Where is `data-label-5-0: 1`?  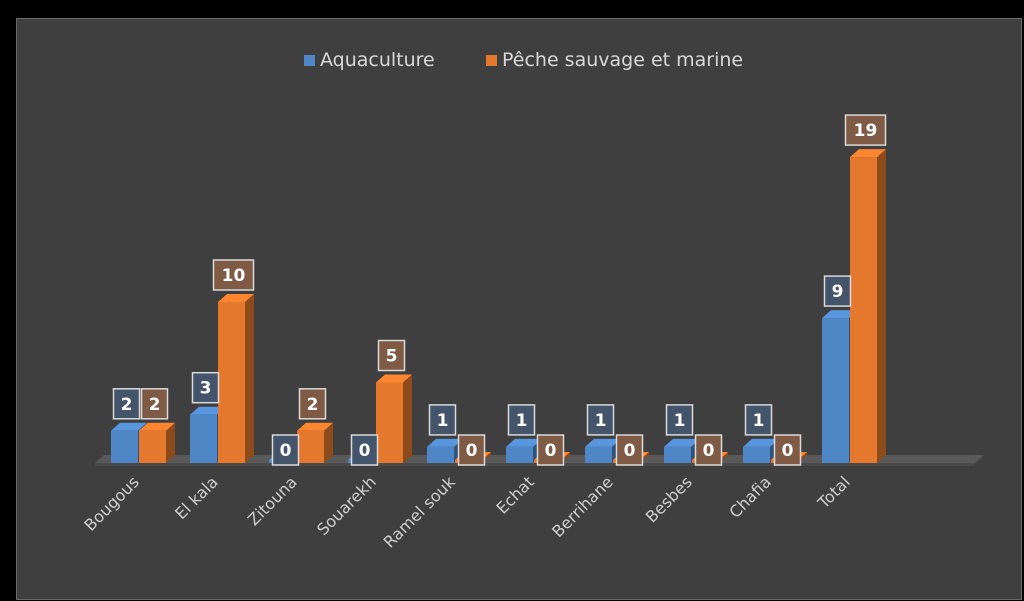
data-label-5-0: 1 is located at coordinates (521, 420).